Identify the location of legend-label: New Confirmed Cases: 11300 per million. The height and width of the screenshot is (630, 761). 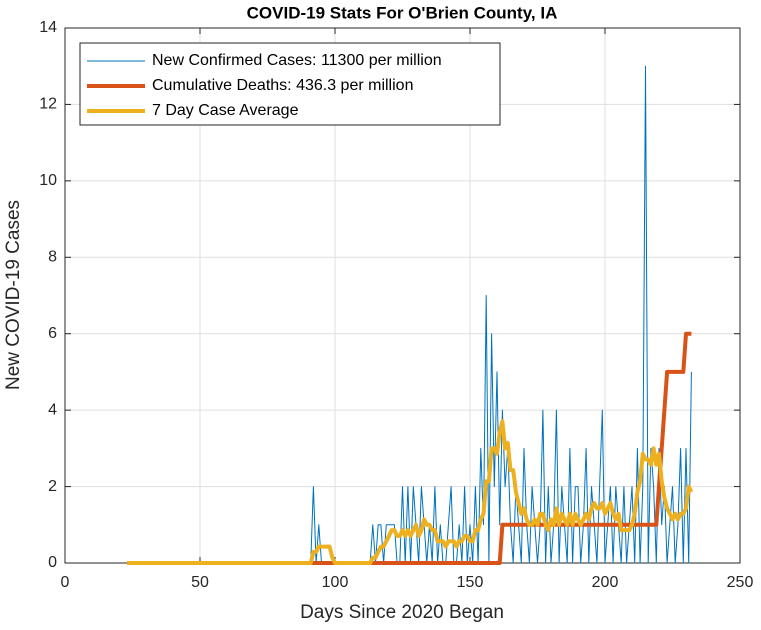
(297, 60).